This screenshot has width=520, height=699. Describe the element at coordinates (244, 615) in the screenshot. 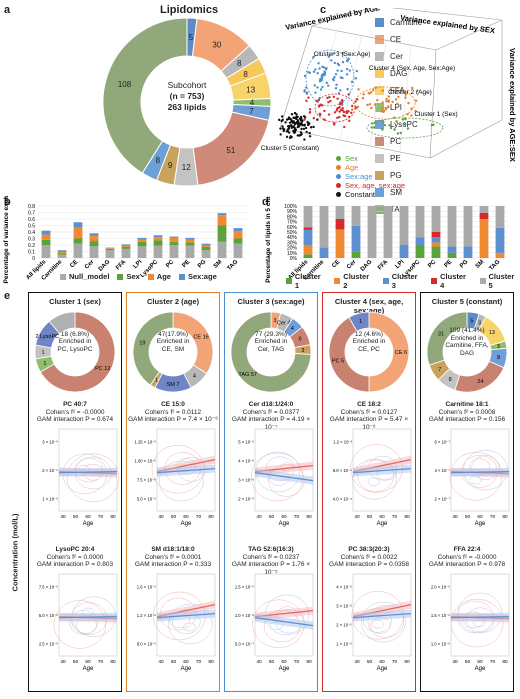

I see `y-tick-label: 1.0 × 10⁻⁶` at that location.